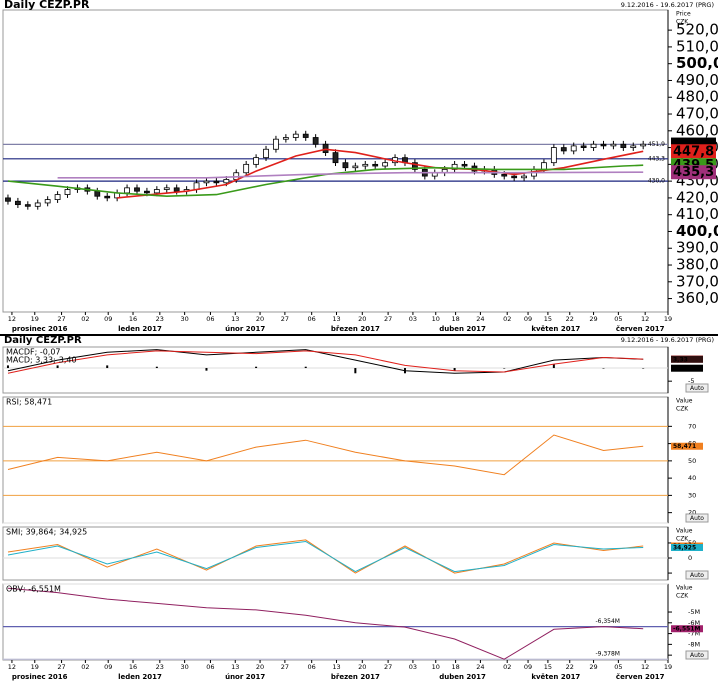 The height and width of the screenshot is (683, 718). I want to click on month-label: květen 2017, so click(555, 329).